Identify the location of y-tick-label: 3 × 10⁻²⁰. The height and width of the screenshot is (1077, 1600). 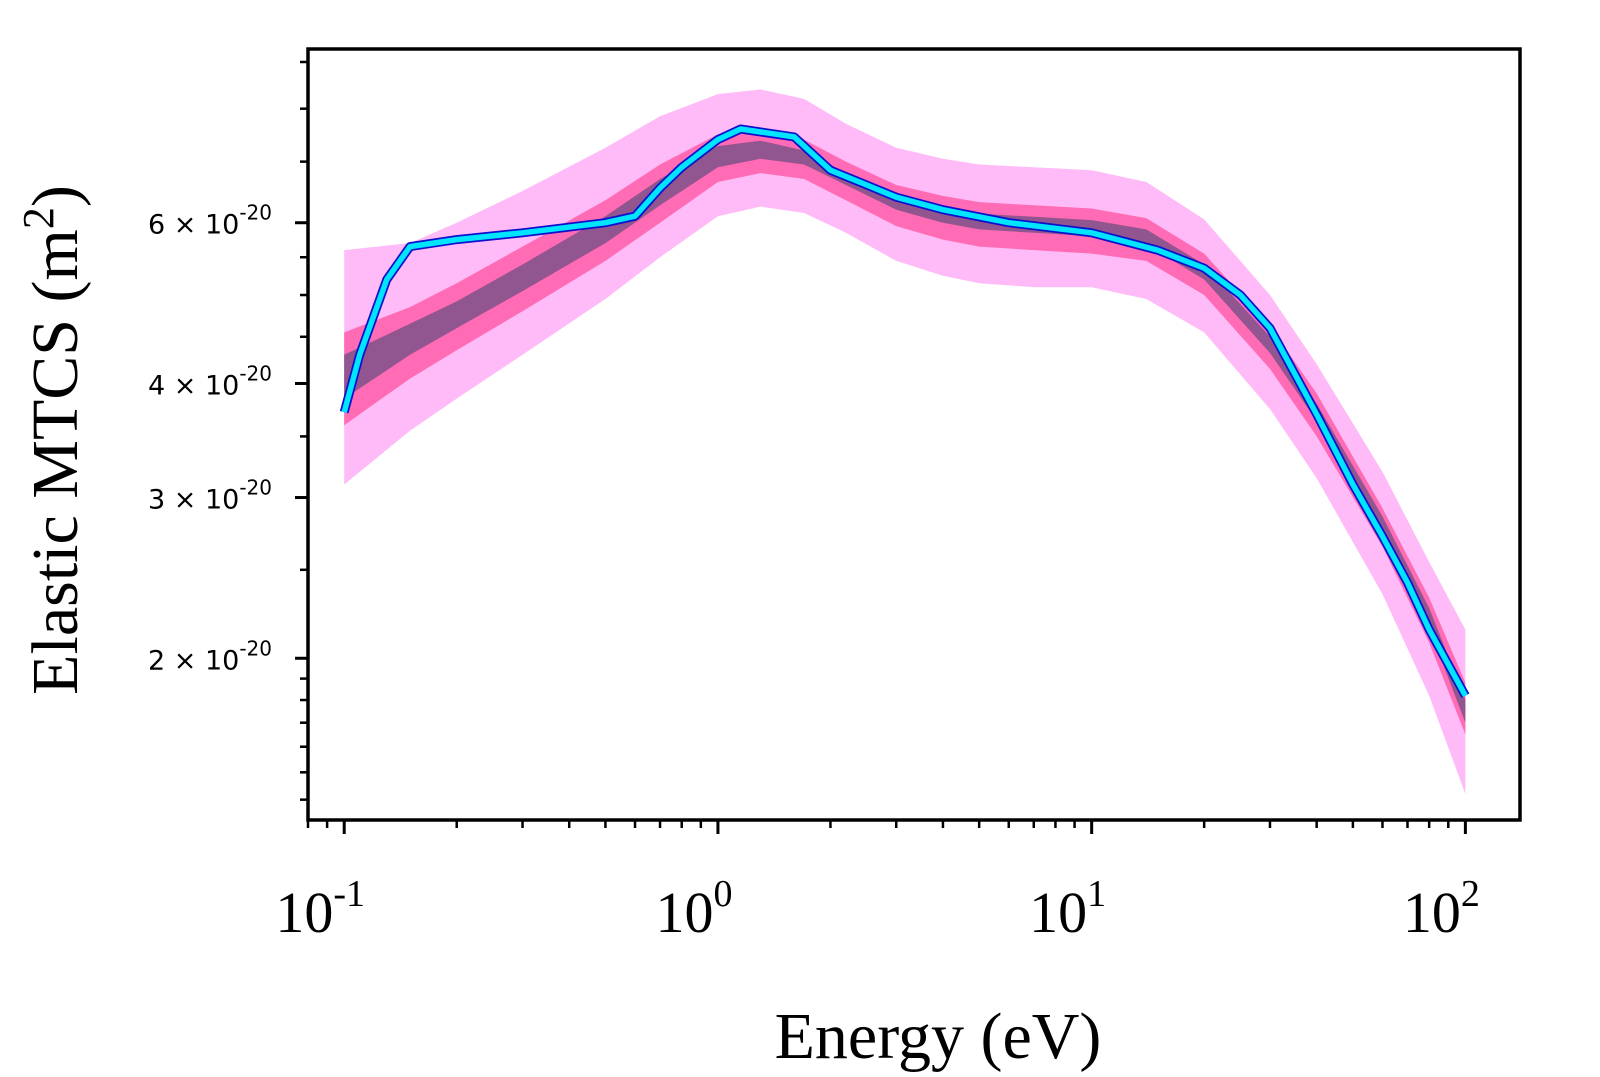
(210, 496).